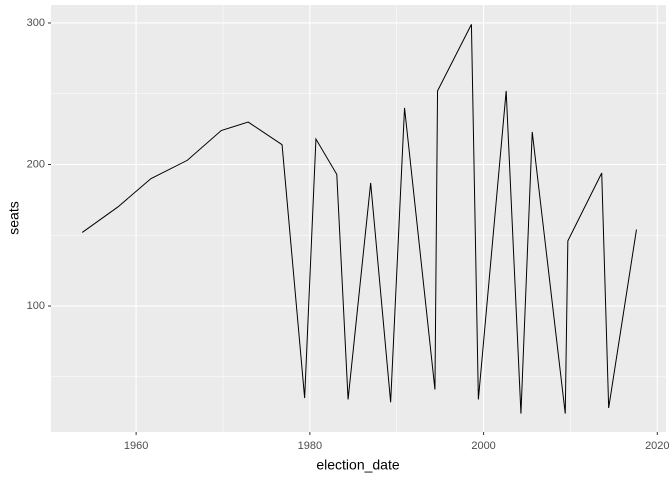  Describe the element at coordinates (36, 306) in the screenshot. I see `y-tick-label: 100` at that location.